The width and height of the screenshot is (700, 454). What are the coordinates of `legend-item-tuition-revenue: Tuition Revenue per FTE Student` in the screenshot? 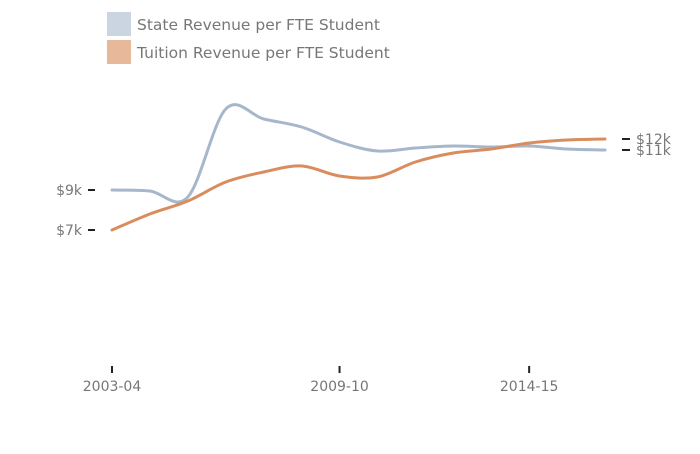 It's located at (248, 52).